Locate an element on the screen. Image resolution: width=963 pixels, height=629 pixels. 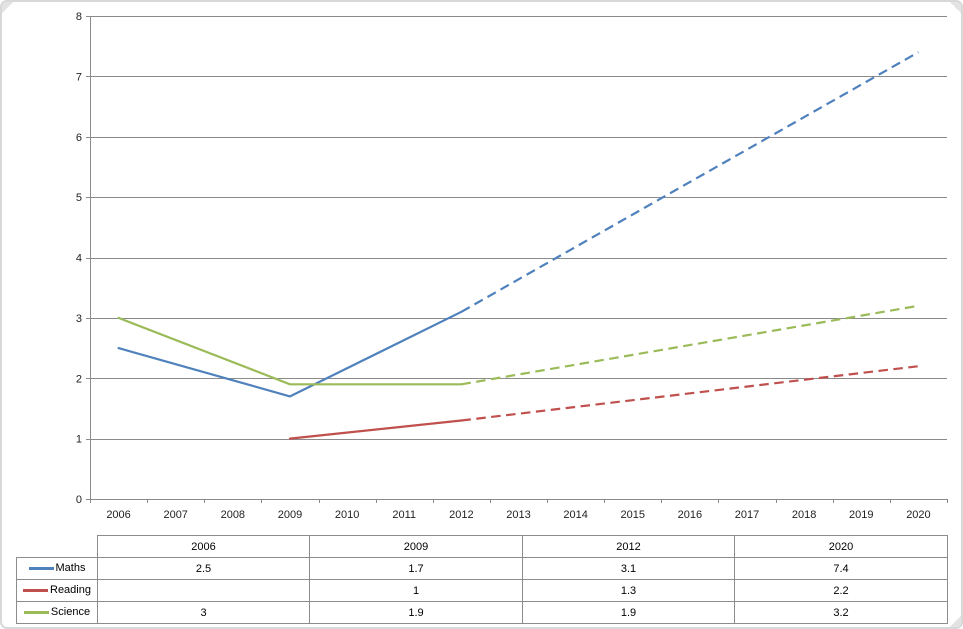
series-label: Science is located at coordinates (70, 612).